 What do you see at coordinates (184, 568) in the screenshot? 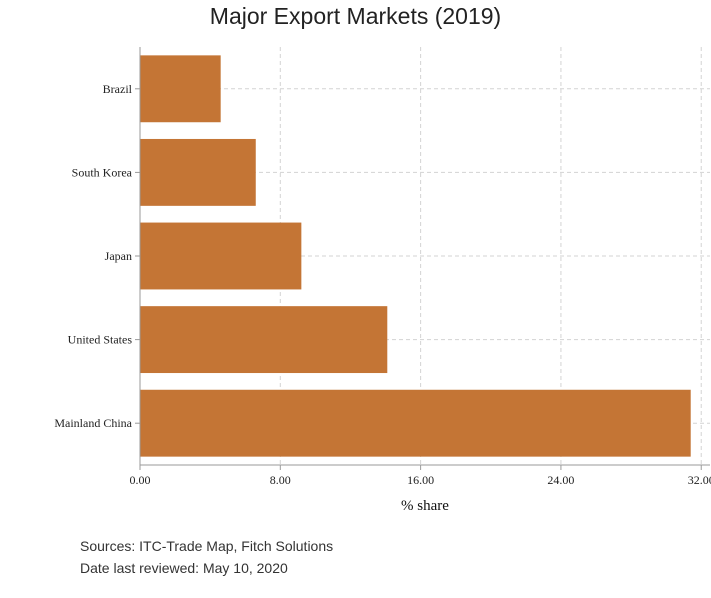
I see `review-date-note: Date last reviewed: May 10, 2020` at bounding box center [184, 568].